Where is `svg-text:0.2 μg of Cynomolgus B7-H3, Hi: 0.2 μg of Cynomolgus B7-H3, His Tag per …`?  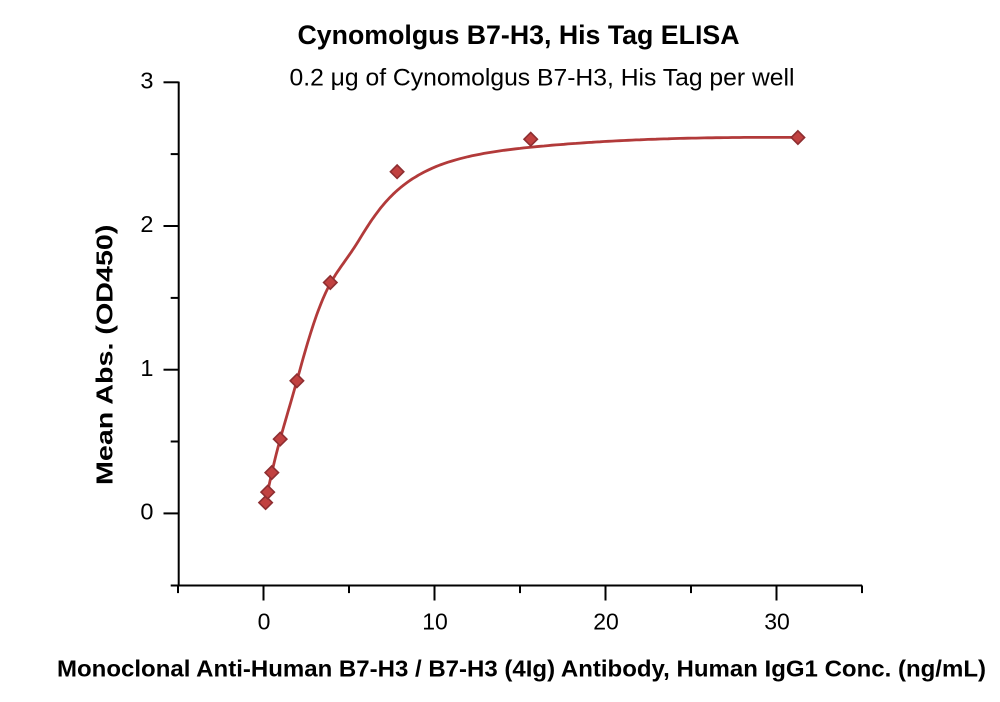 svg-text:0.2 μg of Cynomolgus B7-H3, Hi: 0.2 μg of Cynomolgus B7-H3, His Tag per … is located at coordinates (542, 79).